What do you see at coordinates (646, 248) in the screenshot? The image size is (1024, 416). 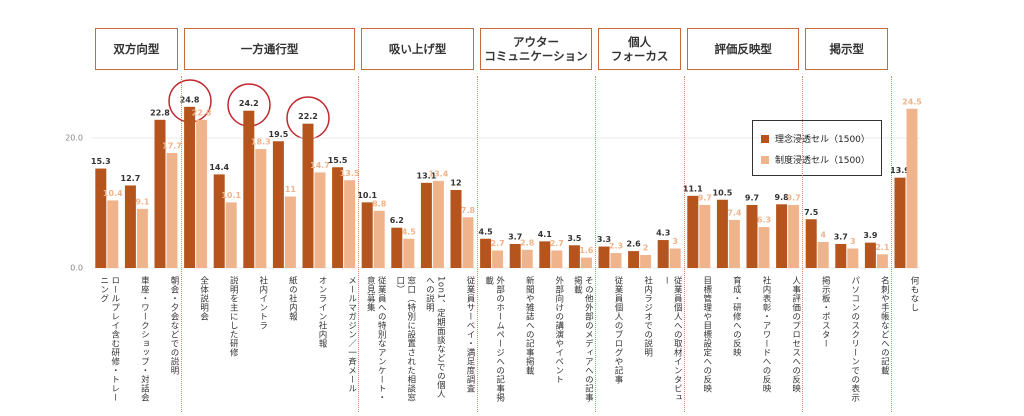 I see `value-label: 2` at bounding box center [646, 248].